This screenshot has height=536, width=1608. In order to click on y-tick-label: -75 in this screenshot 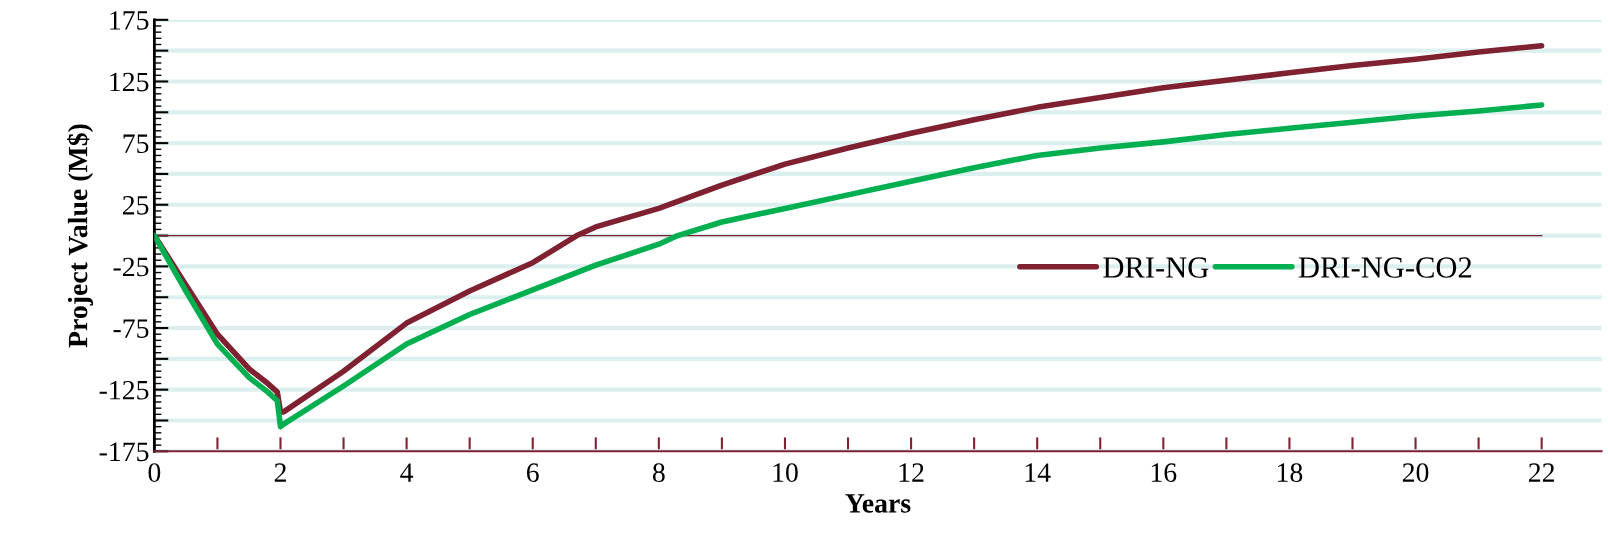, I will do `click(131, 328)`.